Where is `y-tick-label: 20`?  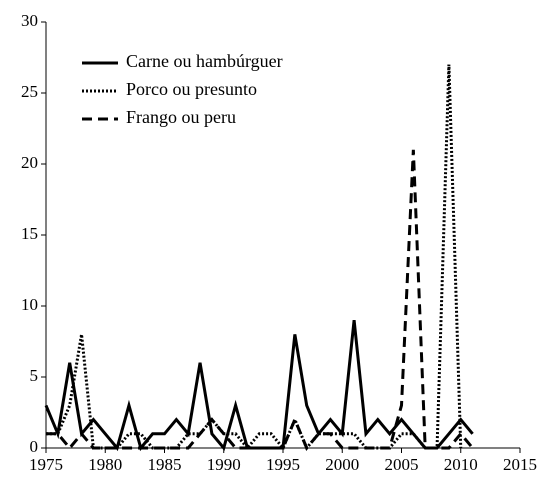 y-tick-label: 20 is located at coordinates (29, 162).